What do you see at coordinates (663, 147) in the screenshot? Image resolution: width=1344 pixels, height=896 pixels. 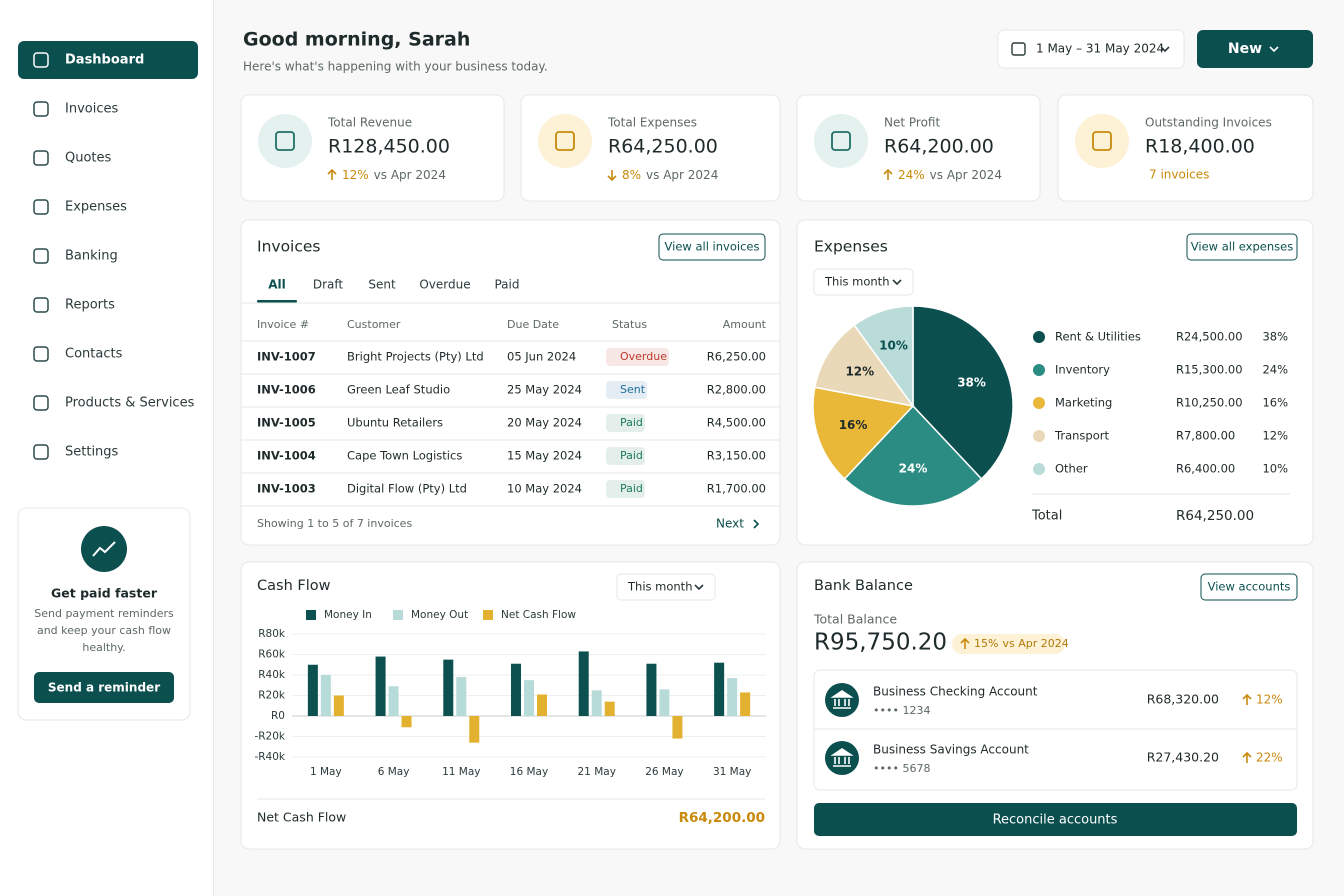 I see `kpi-value: R64,250.00` at bounding box center [663, 147].